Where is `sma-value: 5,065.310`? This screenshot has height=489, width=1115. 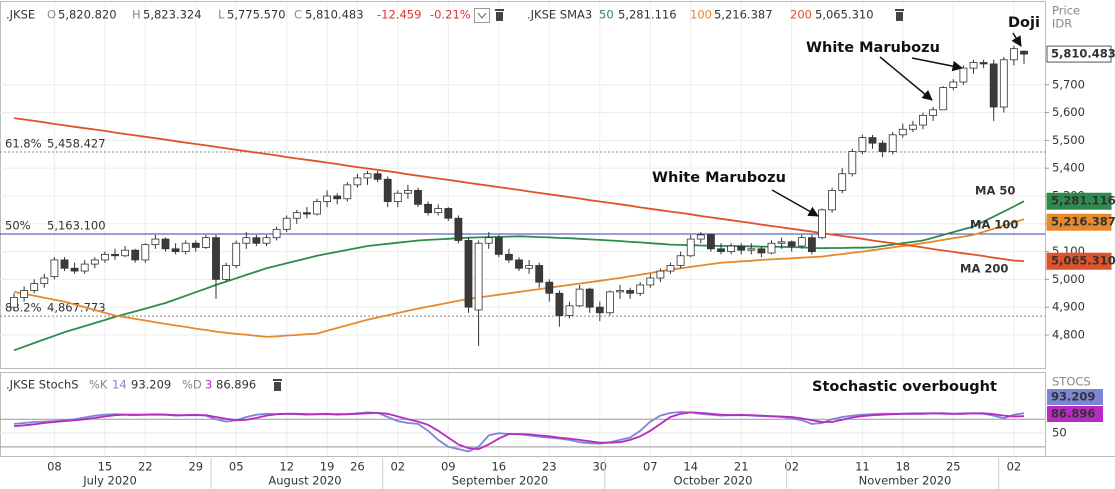
sma-value: 5,065.310 is located at coordinates (844, 15).